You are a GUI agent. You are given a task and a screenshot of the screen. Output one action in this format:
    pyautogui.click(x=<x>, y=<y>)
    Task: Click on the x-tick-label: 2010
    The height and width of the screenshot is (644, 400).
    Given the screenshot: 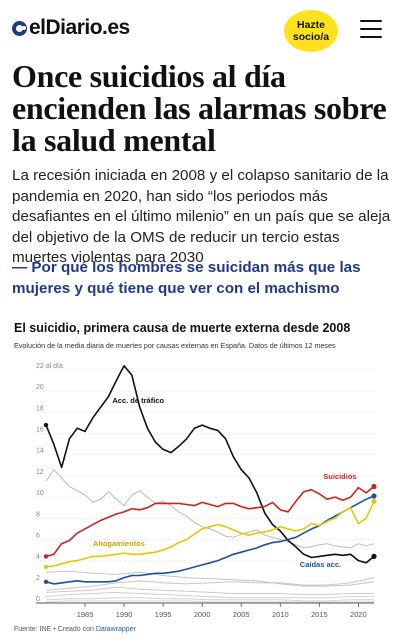 What is the action you would take?
    pyautogui.click(x=280, y=614)
    